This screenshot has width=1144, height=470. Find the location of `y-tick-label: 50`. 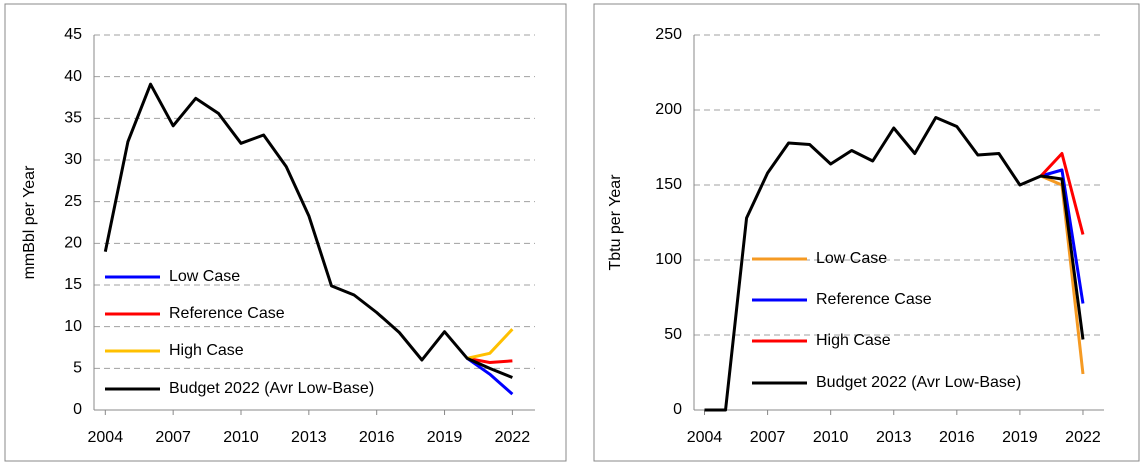

y-tick-label: 50 is located at coordinates (673, 334).